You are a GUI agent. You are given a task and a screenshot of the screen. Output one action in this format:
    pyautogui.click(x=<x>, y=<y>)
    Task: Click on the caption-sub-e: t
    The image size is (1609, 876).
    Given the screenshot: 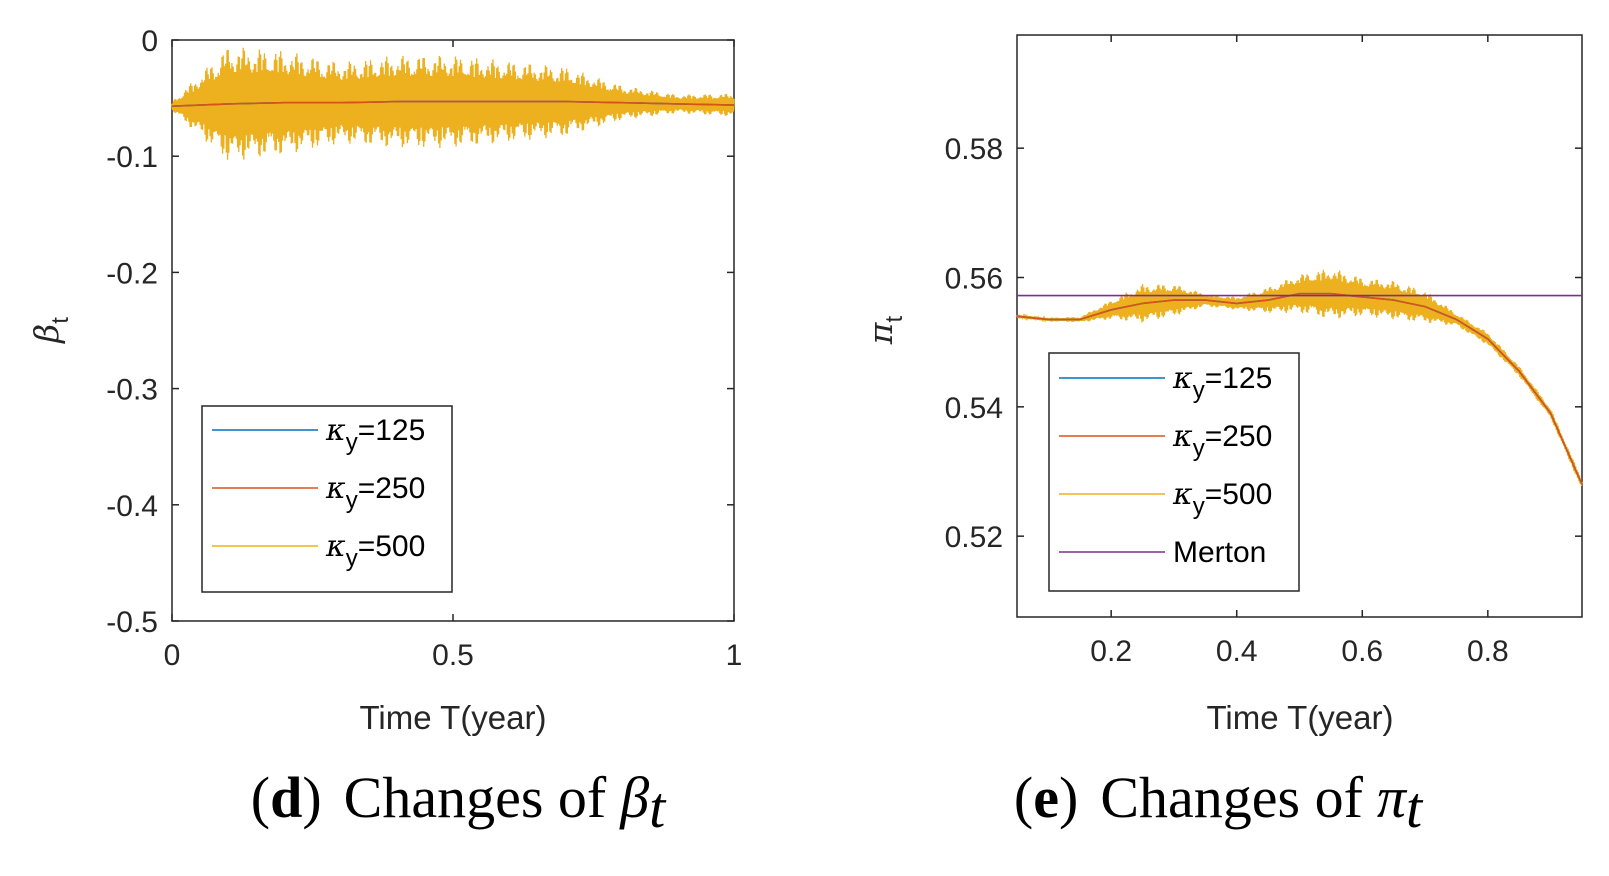 What is the action you would take?
    pyautogui.click(x=1415, y=807)
    